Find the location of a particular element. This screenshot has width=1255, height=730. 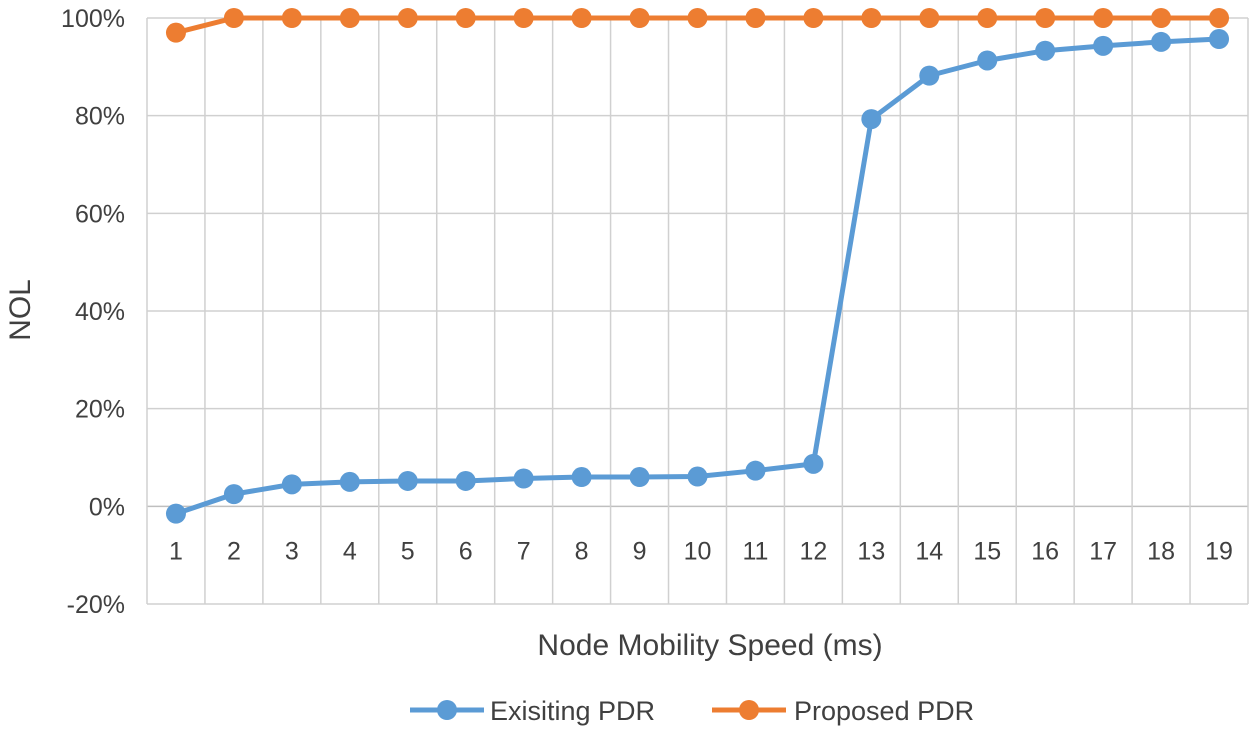

legend-label: Exisiting PDR is located at coordinates (572, 711).